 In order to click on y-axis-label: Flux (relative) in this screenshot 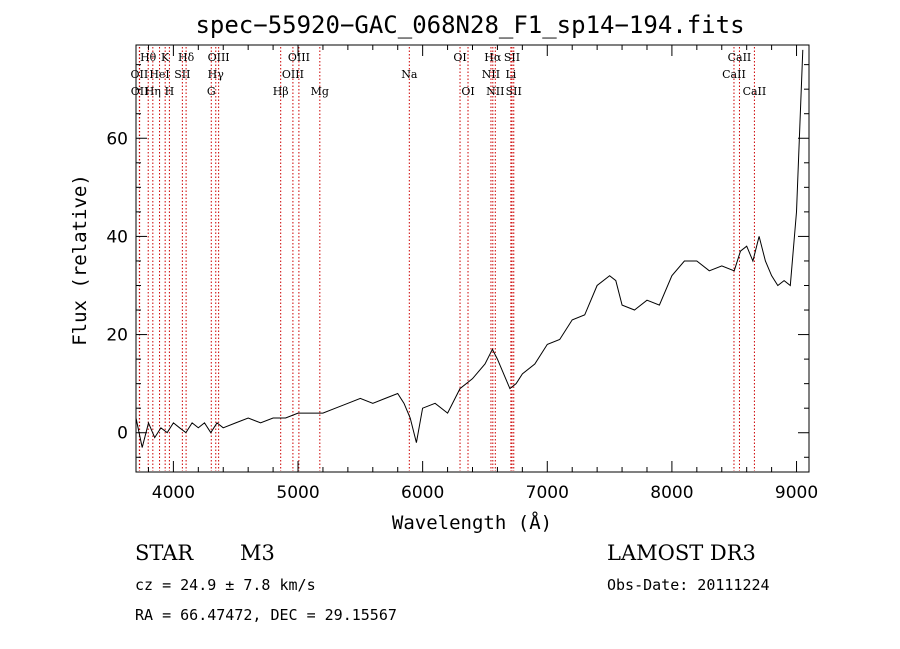, I will do `click(80, 260)`.